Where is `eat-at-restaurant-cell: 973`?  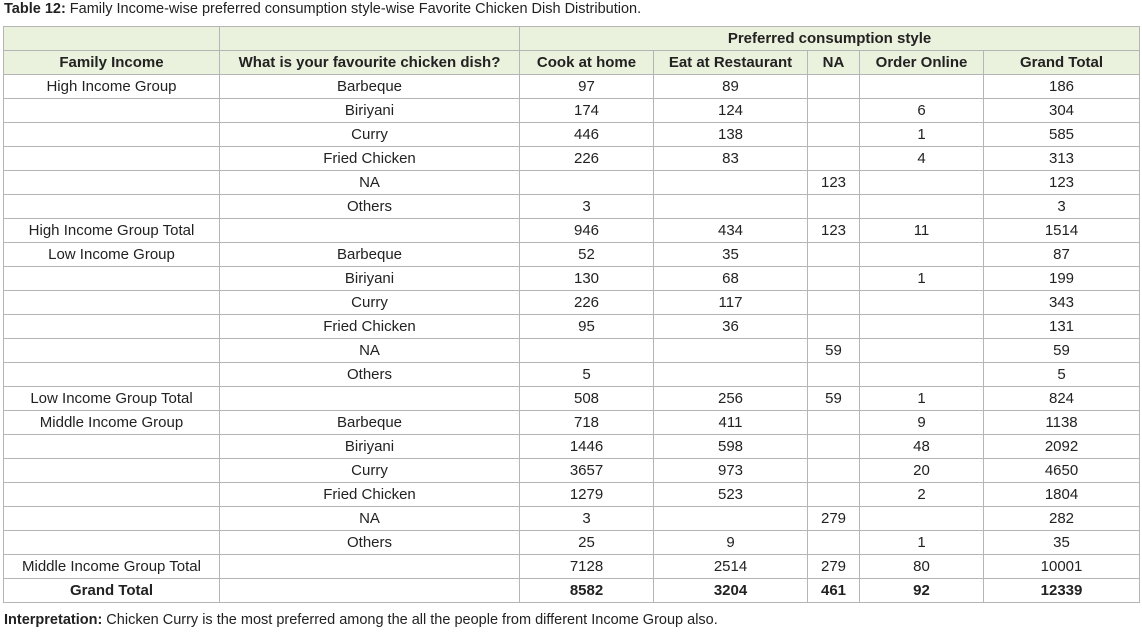 eat-at-restaurant-cell: 973 is located at coordinates (730, 470).